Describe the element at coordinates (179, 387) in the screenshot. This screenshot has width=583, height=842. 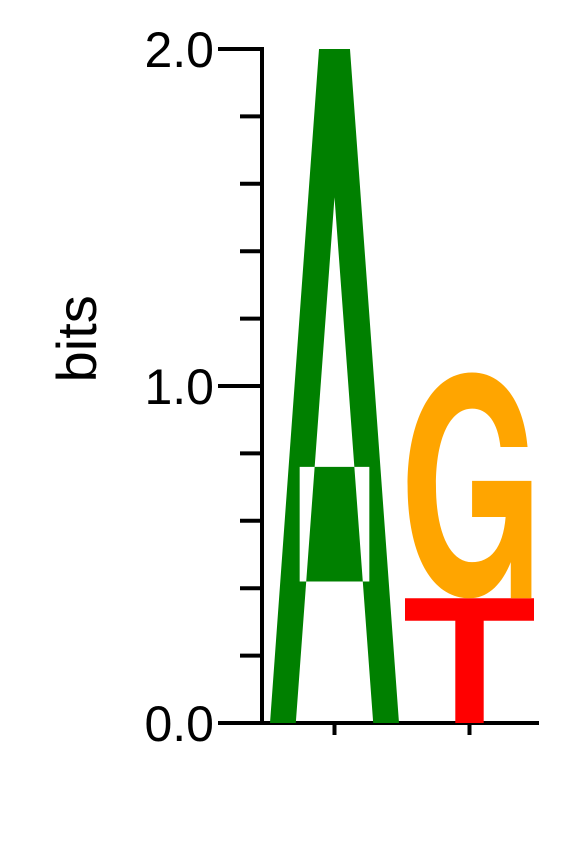
I see `y-tick-label-1: 1.0` at that location.